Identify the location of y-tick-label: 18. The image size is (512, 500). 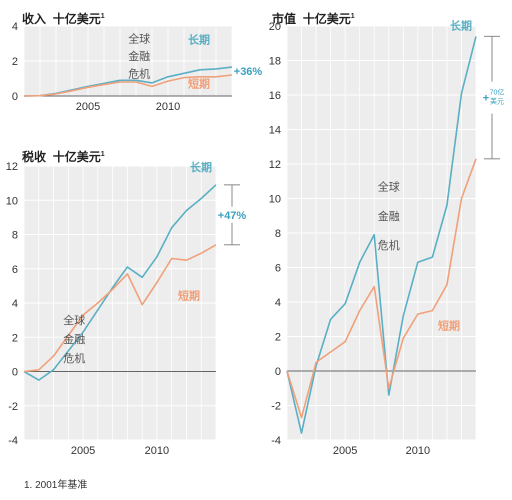
(275, 62).